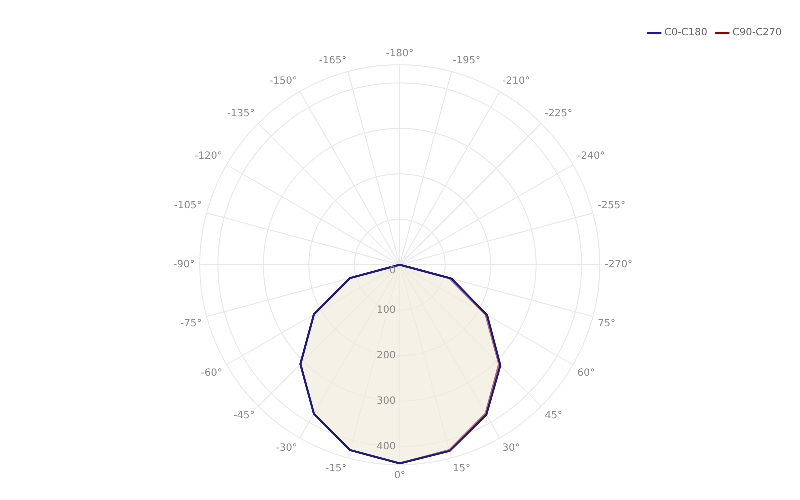 The height and width of the screenshot is (500, 800). Describe the element at coordinates (607, 324) in the screenshot. I see `spoke-label: 75°` at that location.